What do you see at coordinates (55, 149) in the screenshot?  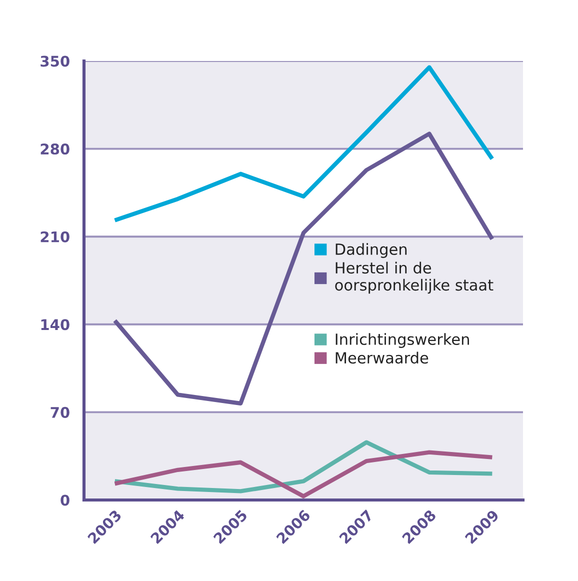 I see `y-tick-label: 280` at bounding box center [55, 149].